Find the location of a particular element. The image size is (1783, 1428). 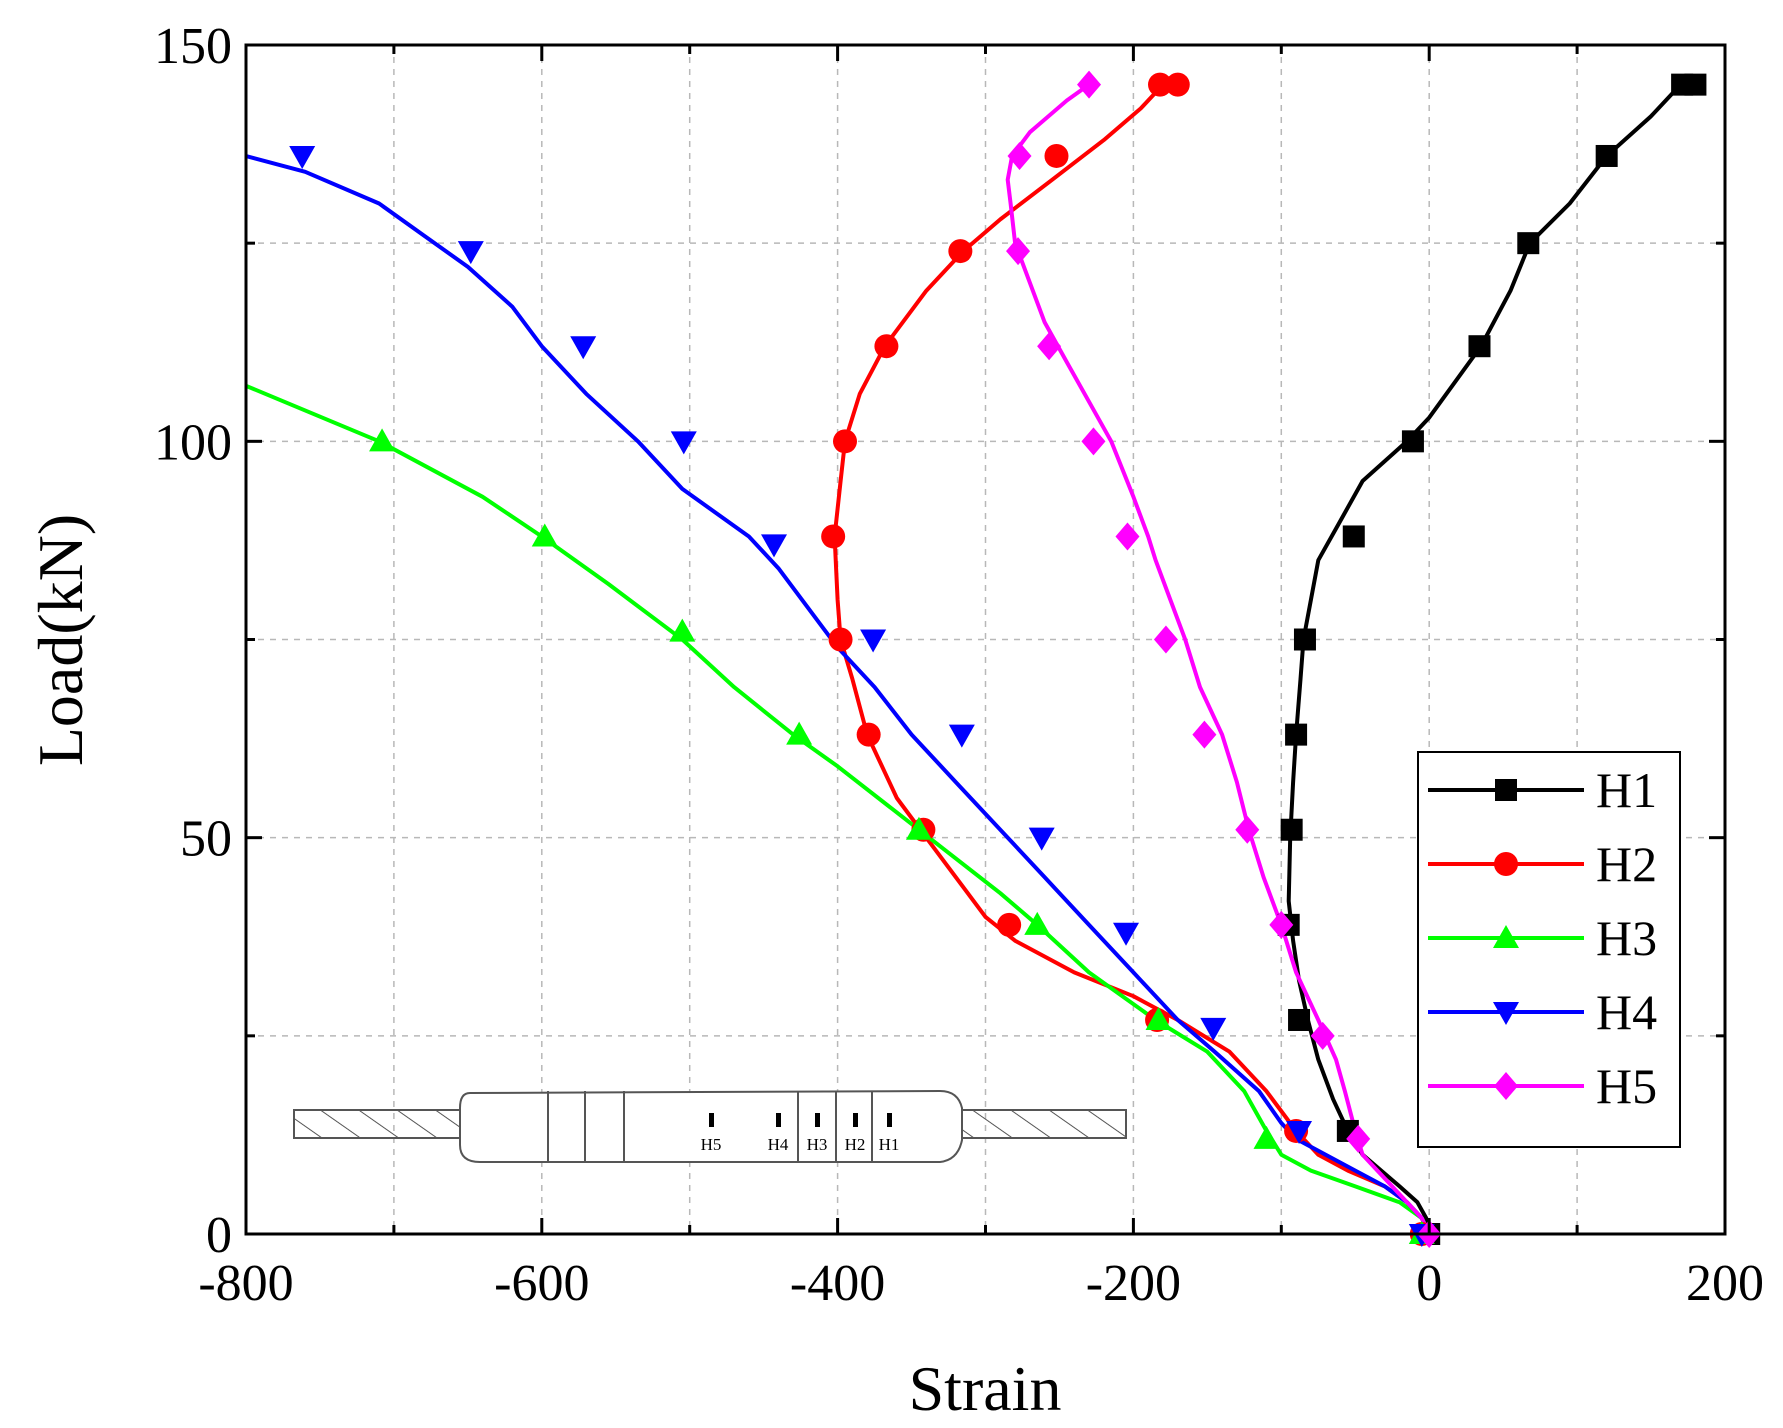

legend-marker-h4 is located at coordinates (1506, 1013).